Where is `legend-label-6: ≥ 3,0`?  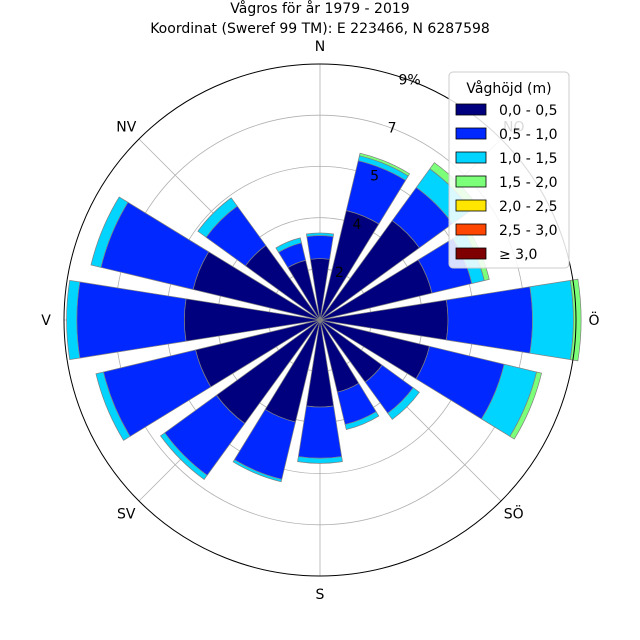 legend-label-6: ≥ 3,0 is located at coordinates (518, 255).